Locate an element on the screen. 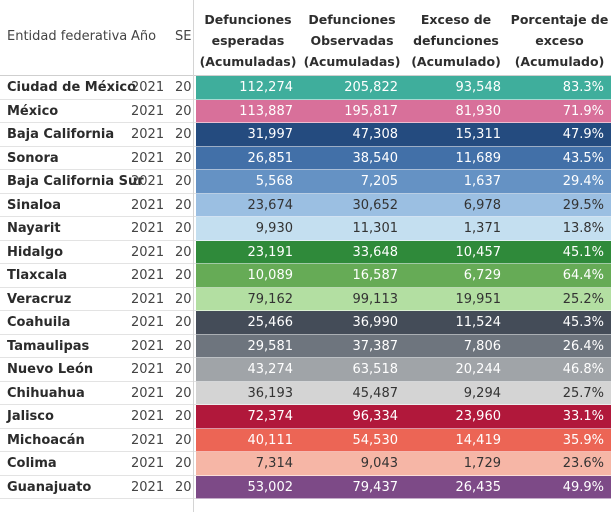 This screenshot has width=611, height=512. header-excess: Exceso de defunciones (Acumulado) is located at coordinates (456, 40).